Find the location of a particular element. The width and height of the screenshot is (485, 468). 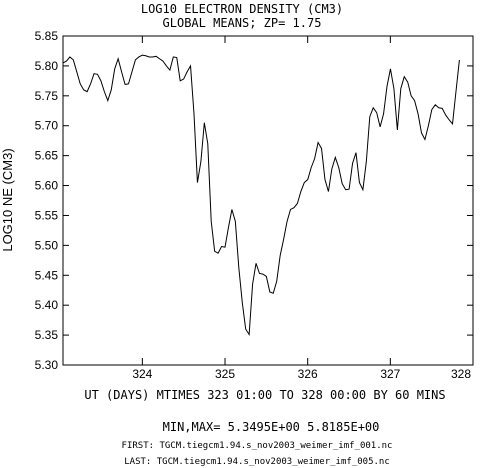

y-tick-label: 5.35 is located at coordinates (47, 335).